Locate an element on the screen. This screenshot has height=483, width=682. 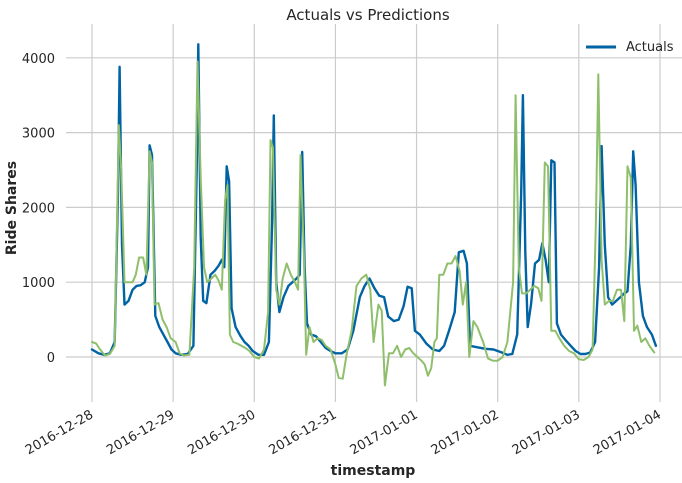
y-tick-label: 0 is located at coordinates (51, 358).